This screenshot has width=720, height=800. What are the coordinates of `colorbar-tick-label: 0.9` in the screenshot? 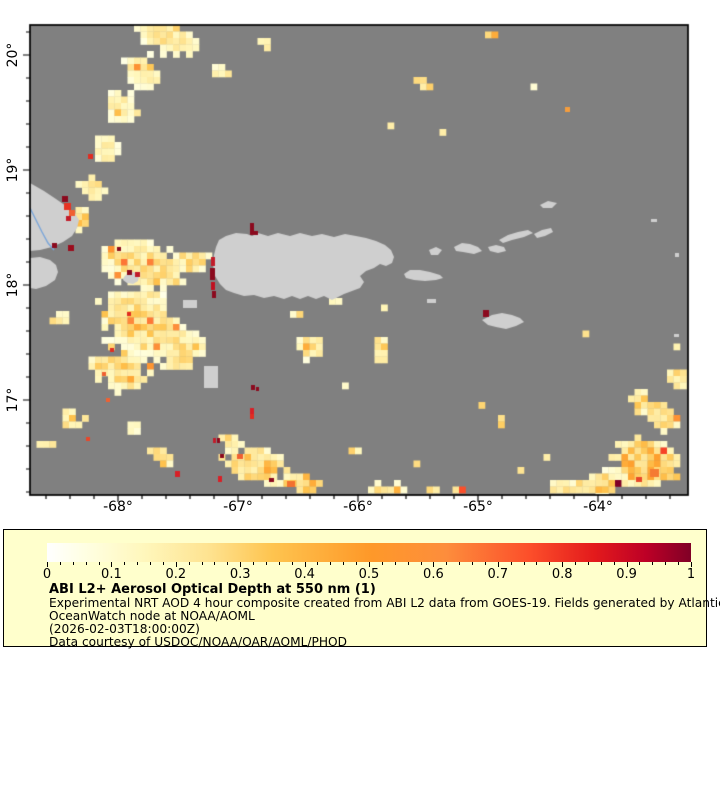 It's located at (626, 574).